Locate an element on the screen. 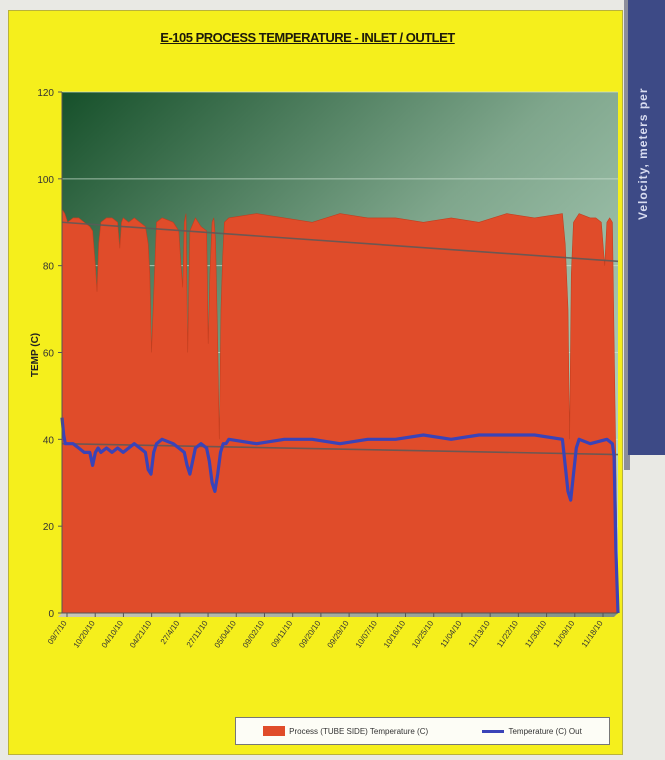  y-tick-label: 20 is located at coordinates (49, 527).